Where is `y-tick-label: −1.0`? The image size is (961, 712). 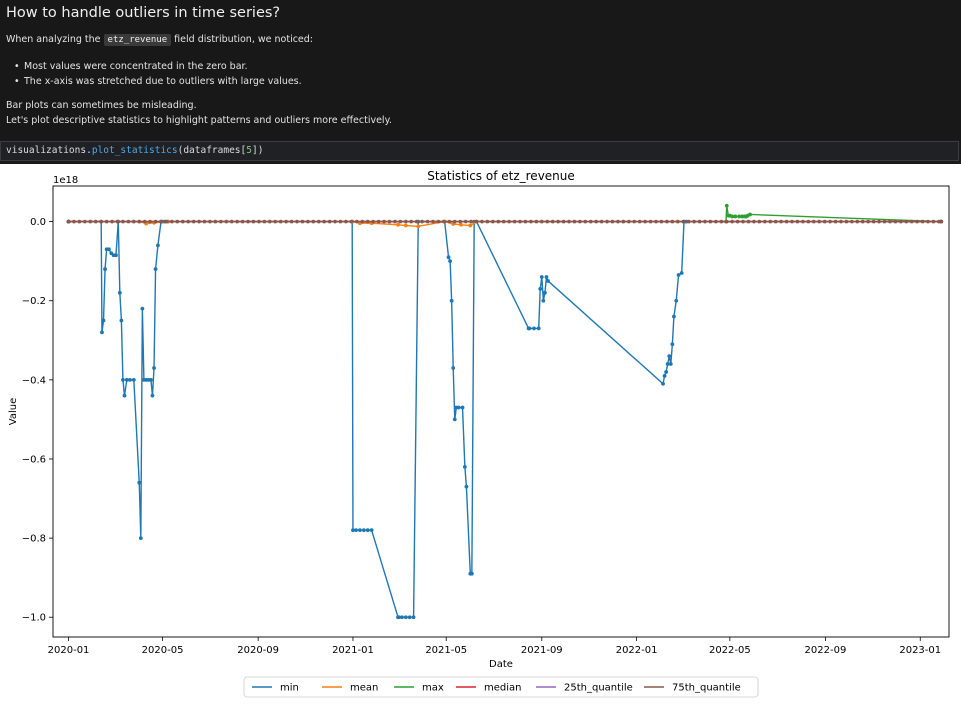
y-tick-label: −1.0 is located at coordinates (34, 618).